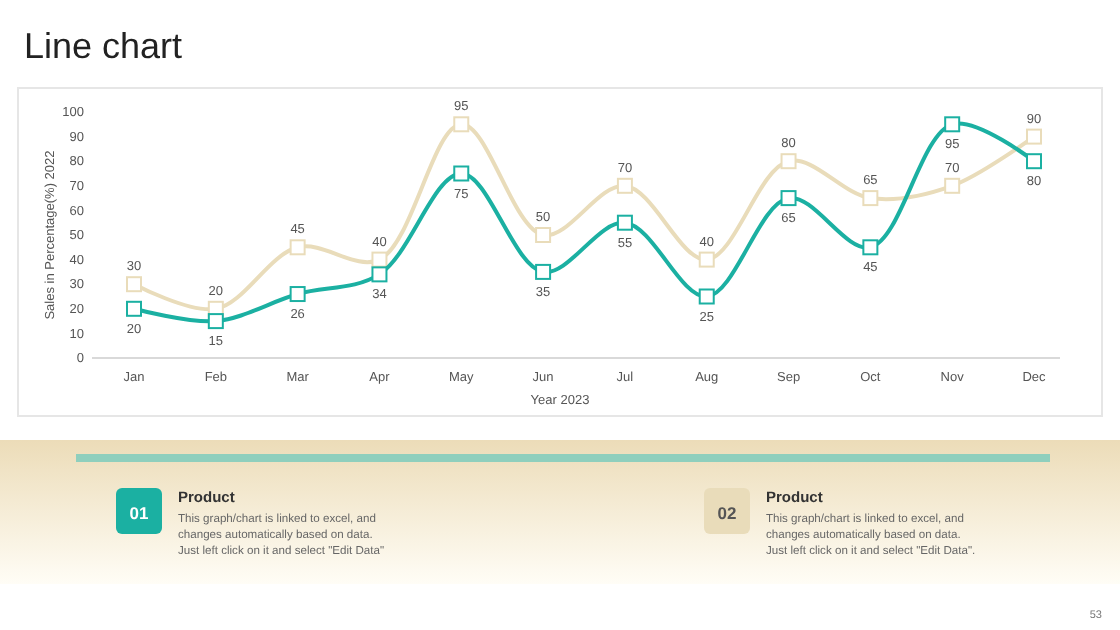 This screenshot has width=1120, height=630. Describe the element at coordinates (139, 513) in the screenshot. I see `text: 01` at that location.